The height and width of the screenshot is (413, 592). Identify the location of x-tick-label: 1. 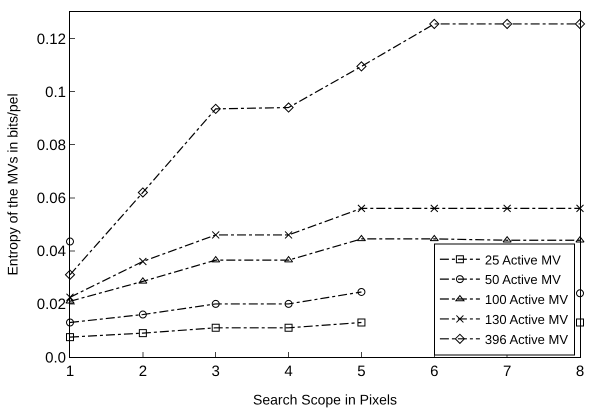
(70, 371).